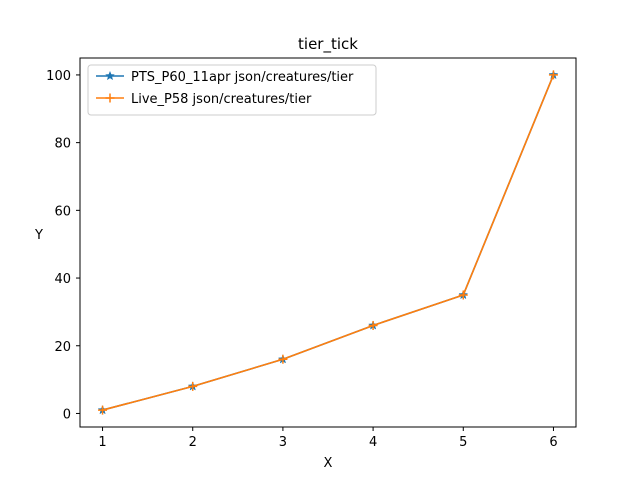  What do you see at coordinates (102, 442) in the screenshot?
I see `x-tick-label: 1` at bounding box center [102, 442].